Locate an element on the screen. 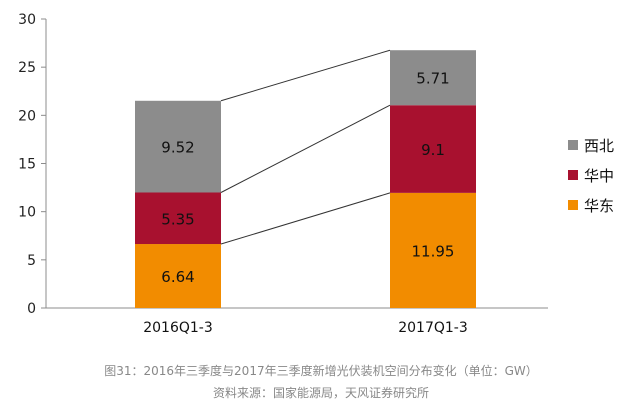  data-label: 6.64 is located at coordinates (177, 277).